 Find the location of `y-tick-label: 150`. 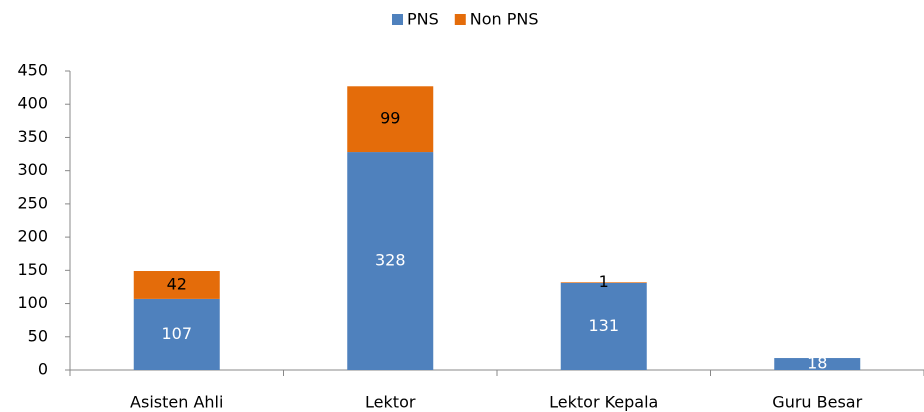

y-tick-label: 150 is located at coordinates (32, 269).